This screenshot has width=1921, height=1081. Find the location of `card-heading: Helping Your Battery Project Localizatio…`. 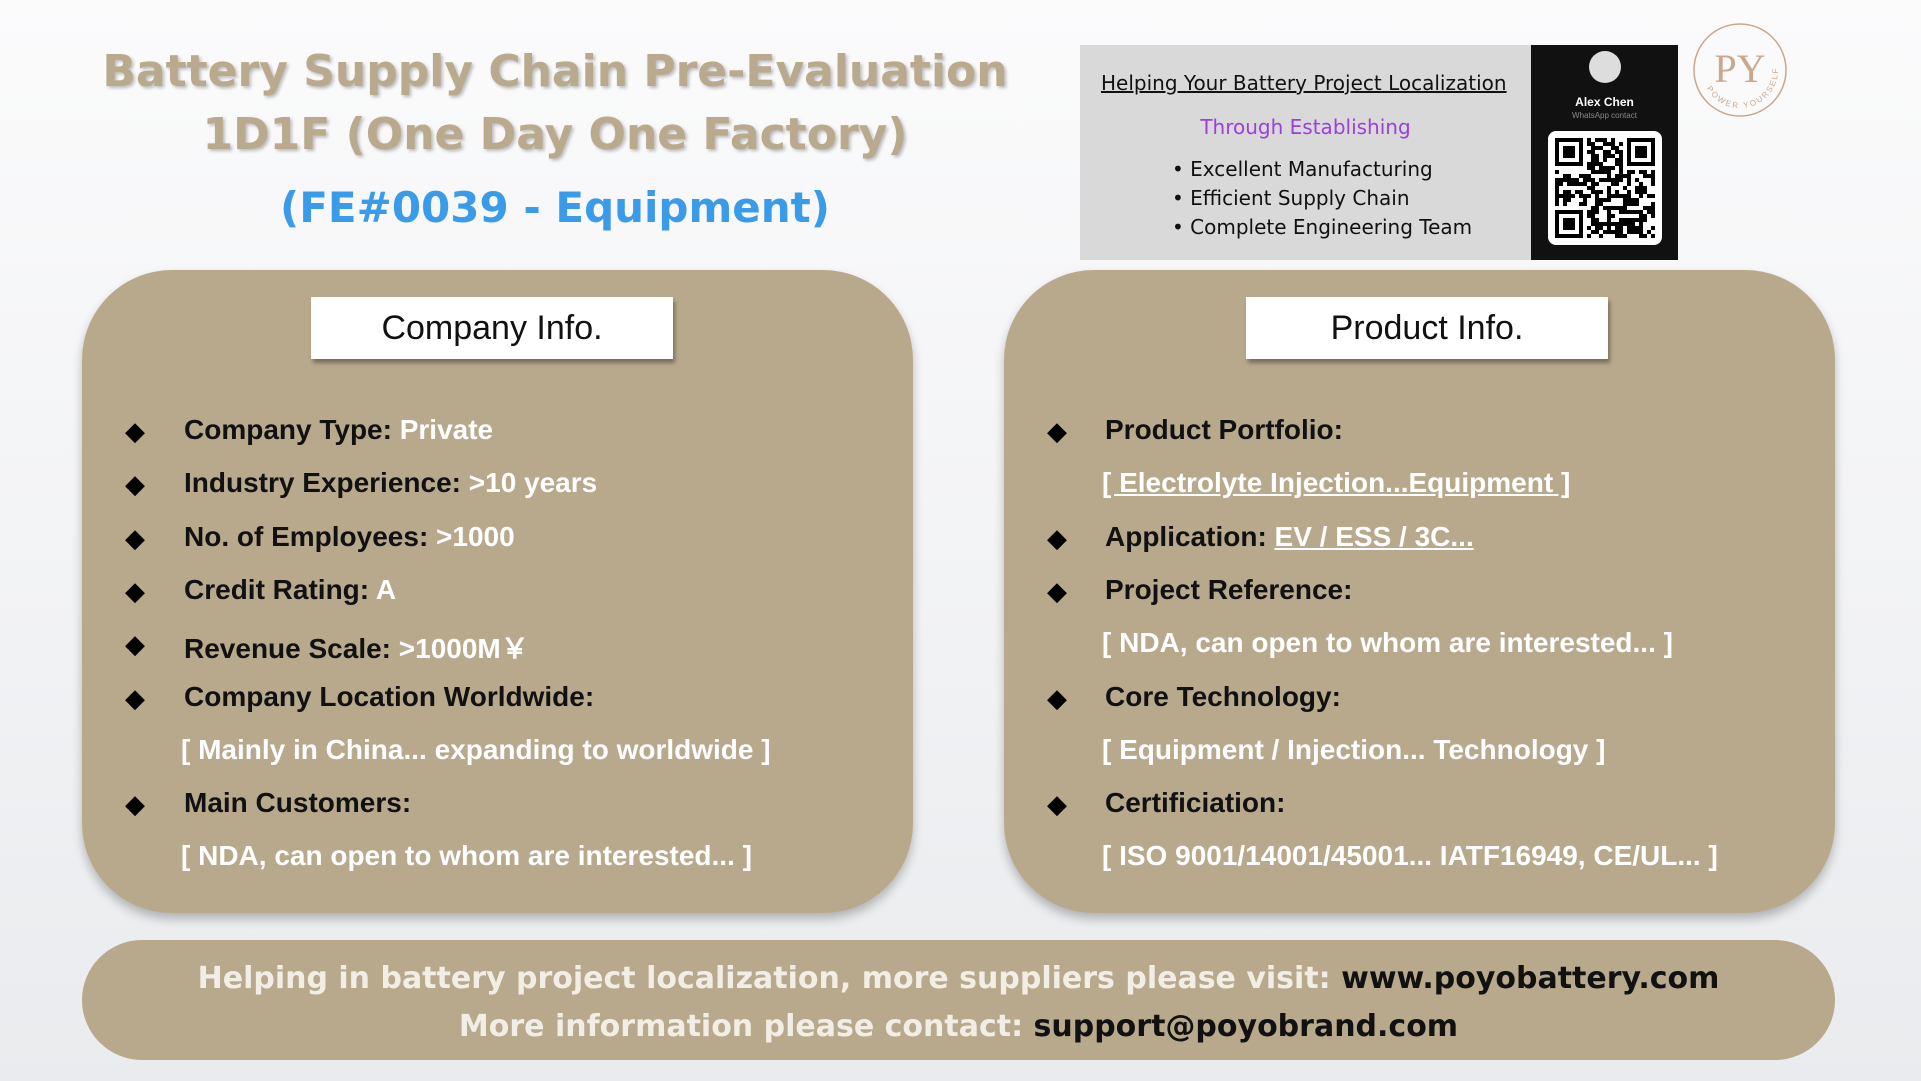

card-heading: Helping Your Battery Project Localizatio… is located at coordinates (1304, 83).